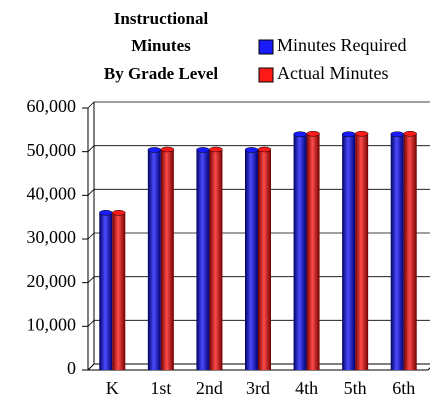  Describe the element at coordinates (355, 388) in the screenshot. I see `x-tick-label: 5th` at that location.